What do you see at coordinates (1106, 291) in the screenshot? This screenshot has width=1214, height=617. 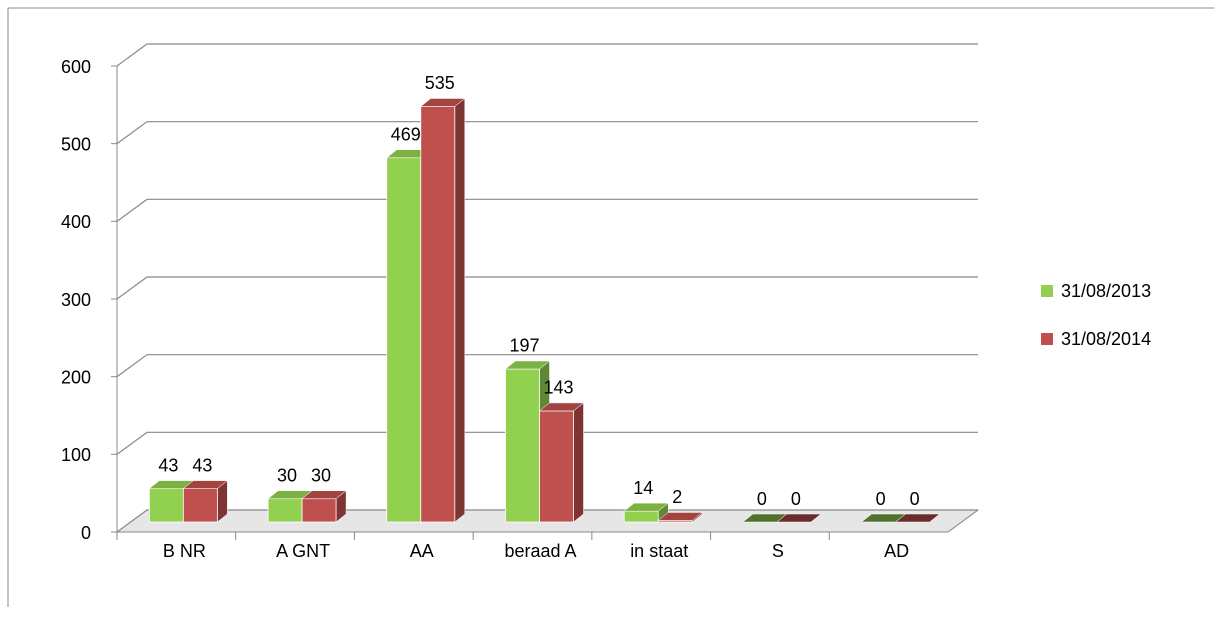 I see `legend-label: 31/08/2013` at bounding box center [1106, 291].